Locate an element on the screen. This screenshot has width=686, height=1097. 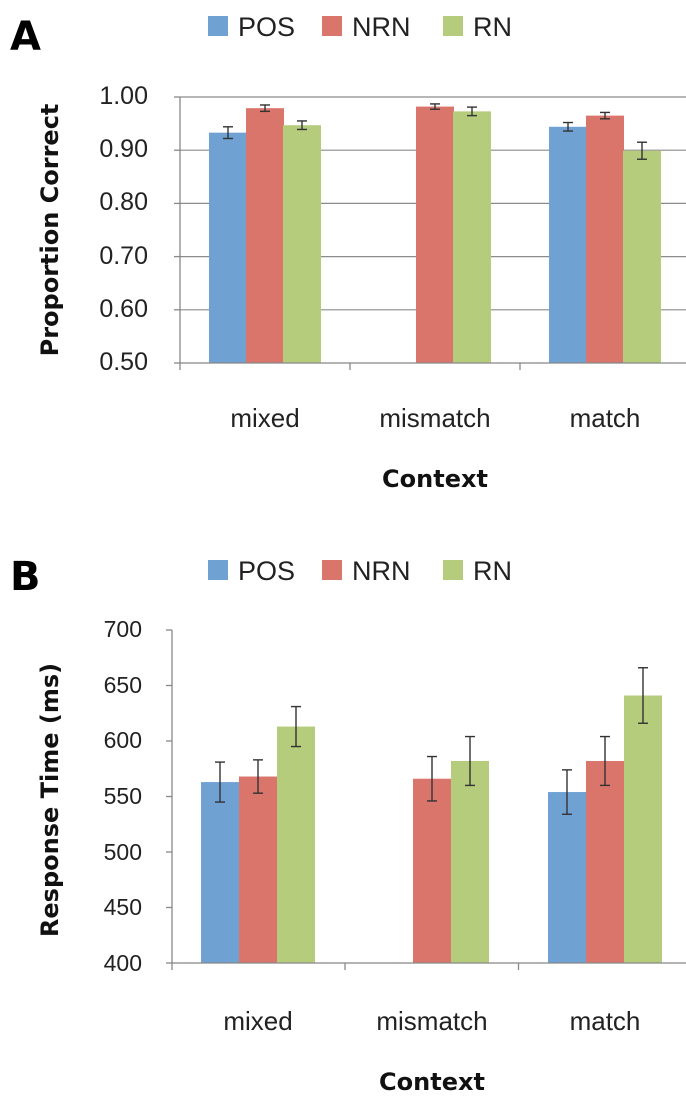
y-tick-label: 400 is located at coordinates (123, 963).